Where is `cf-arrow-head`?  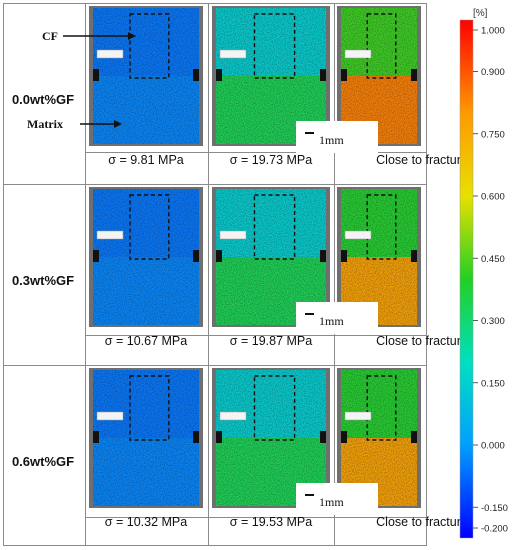 cf-arrow-head is located at coordinates (132, 36).